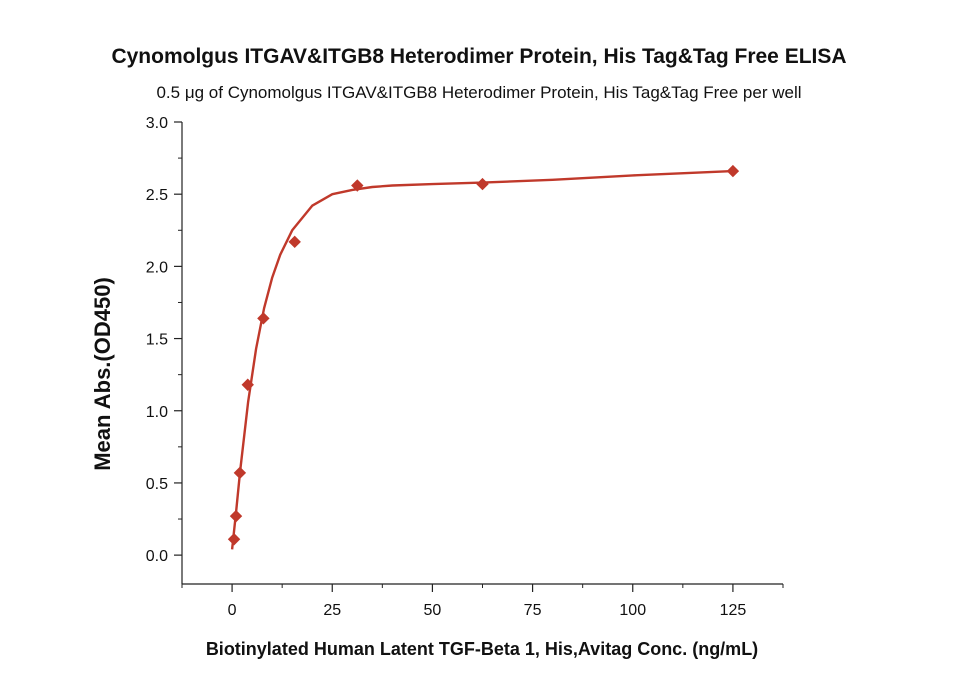  Describe the element at coordinates (632, 610) in the screenshot. I see `x-tick-label: 100` at that location.